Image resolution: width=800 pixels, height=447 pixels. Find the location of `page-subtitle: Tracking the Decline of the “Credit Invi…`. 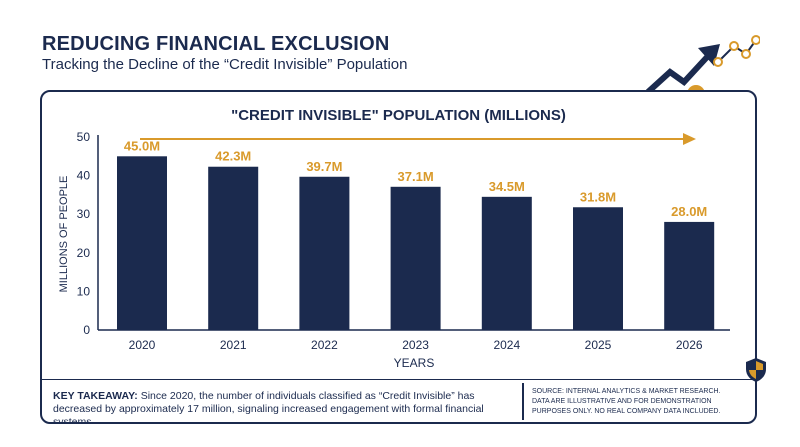

page-subtitle: Tracking the Decline of the “Credit Invi… is located at coordinates (225, 64).